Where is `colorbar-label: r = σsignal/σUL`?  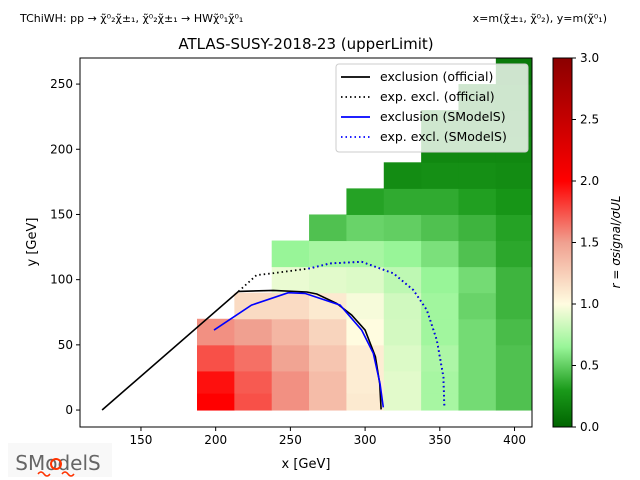
colorbar-label: r = σsignal/σUL is located at coordinates (616, 242).